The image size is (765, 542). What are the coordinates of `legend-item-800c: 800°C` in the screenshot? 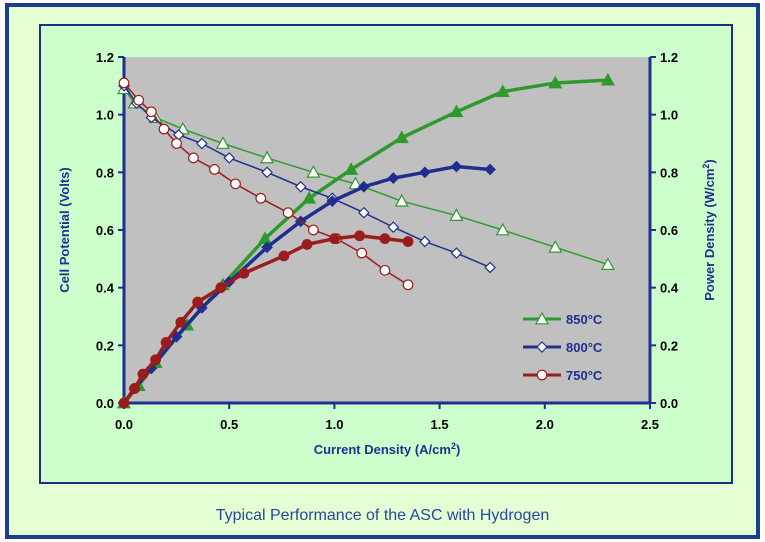 It's located at (563, 347).